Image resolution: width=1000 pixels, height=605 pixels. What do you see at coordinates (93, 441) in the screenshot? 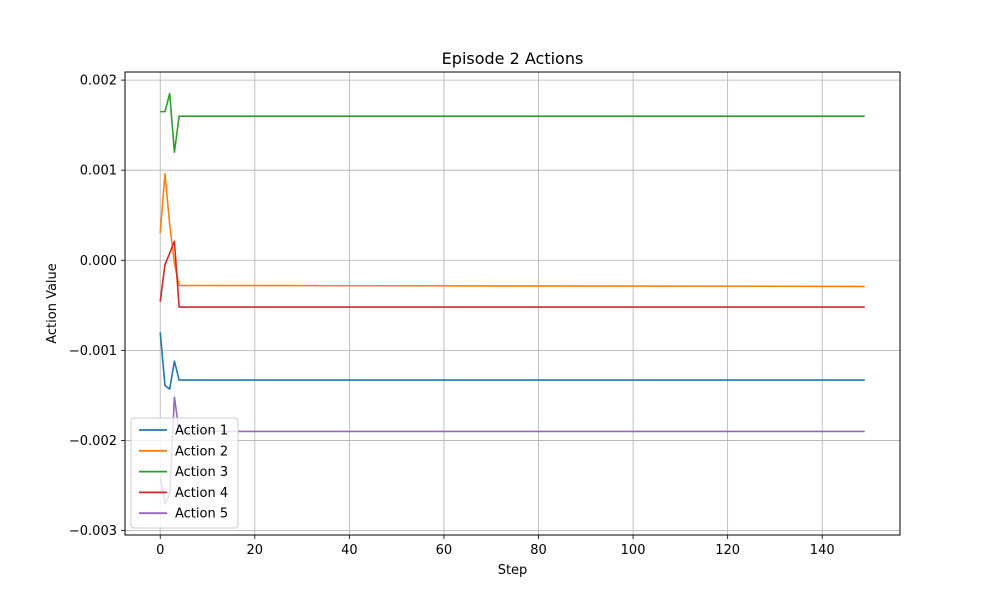
I see `y-tick-label: −0.002` at bounding box center [93, 441].